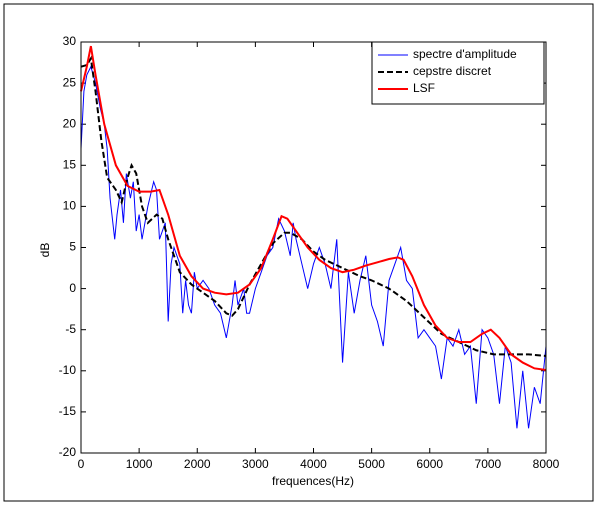 The width and height of the screenshot is (598, 511). Describe the element at coordinates (197, 464) in the screenshot. I see `x-tick-label: 2000` at that location.